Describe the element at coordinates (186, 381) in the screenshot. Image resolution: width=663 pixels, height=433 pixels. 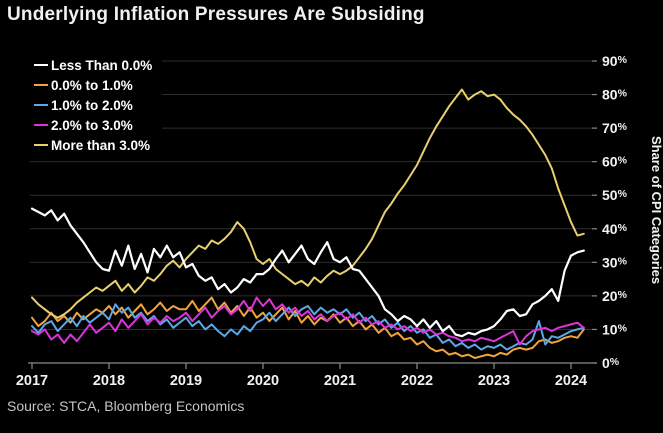
I see `x-axis-label: 2019` at that location.